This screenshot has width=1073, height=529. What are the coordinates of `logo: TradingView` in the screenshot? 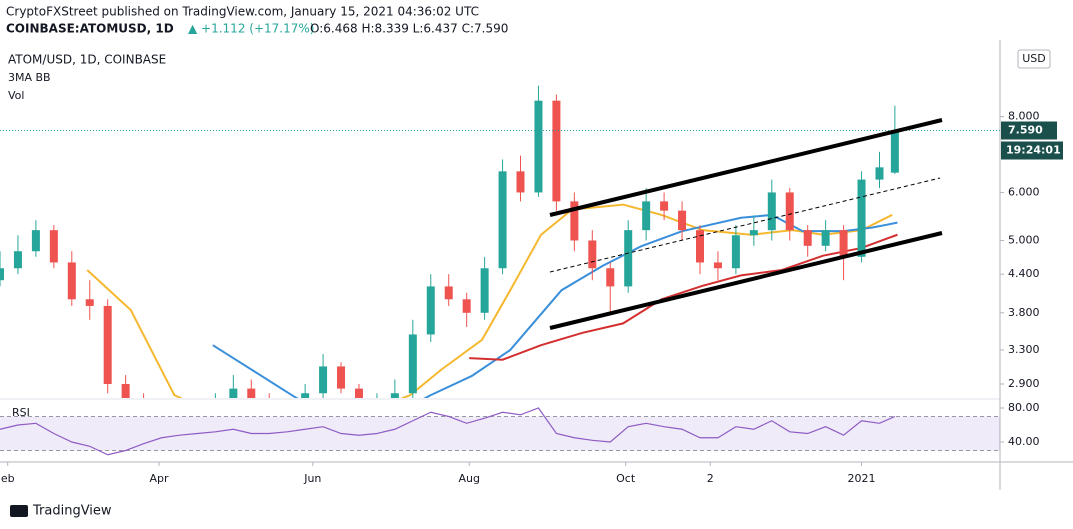 It's located at (61, 511).